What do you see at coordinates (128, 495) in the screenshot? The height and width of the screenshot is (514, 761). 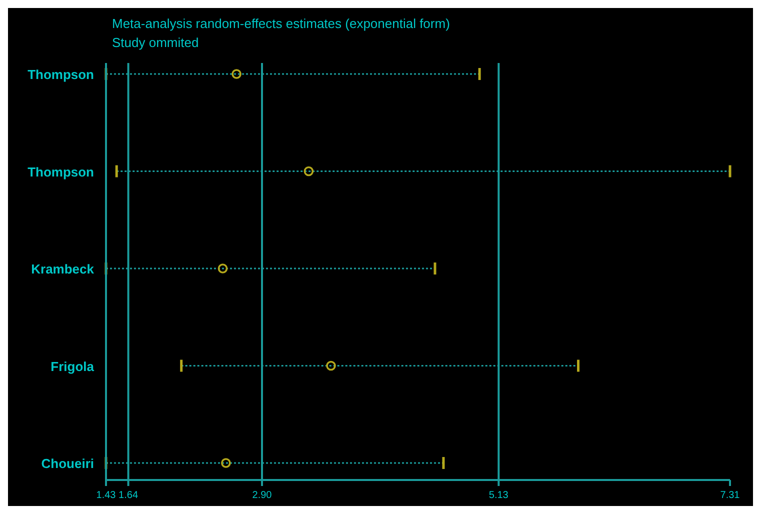 I see `x-tick-label: 1.64` at bounding box center [128, 495].